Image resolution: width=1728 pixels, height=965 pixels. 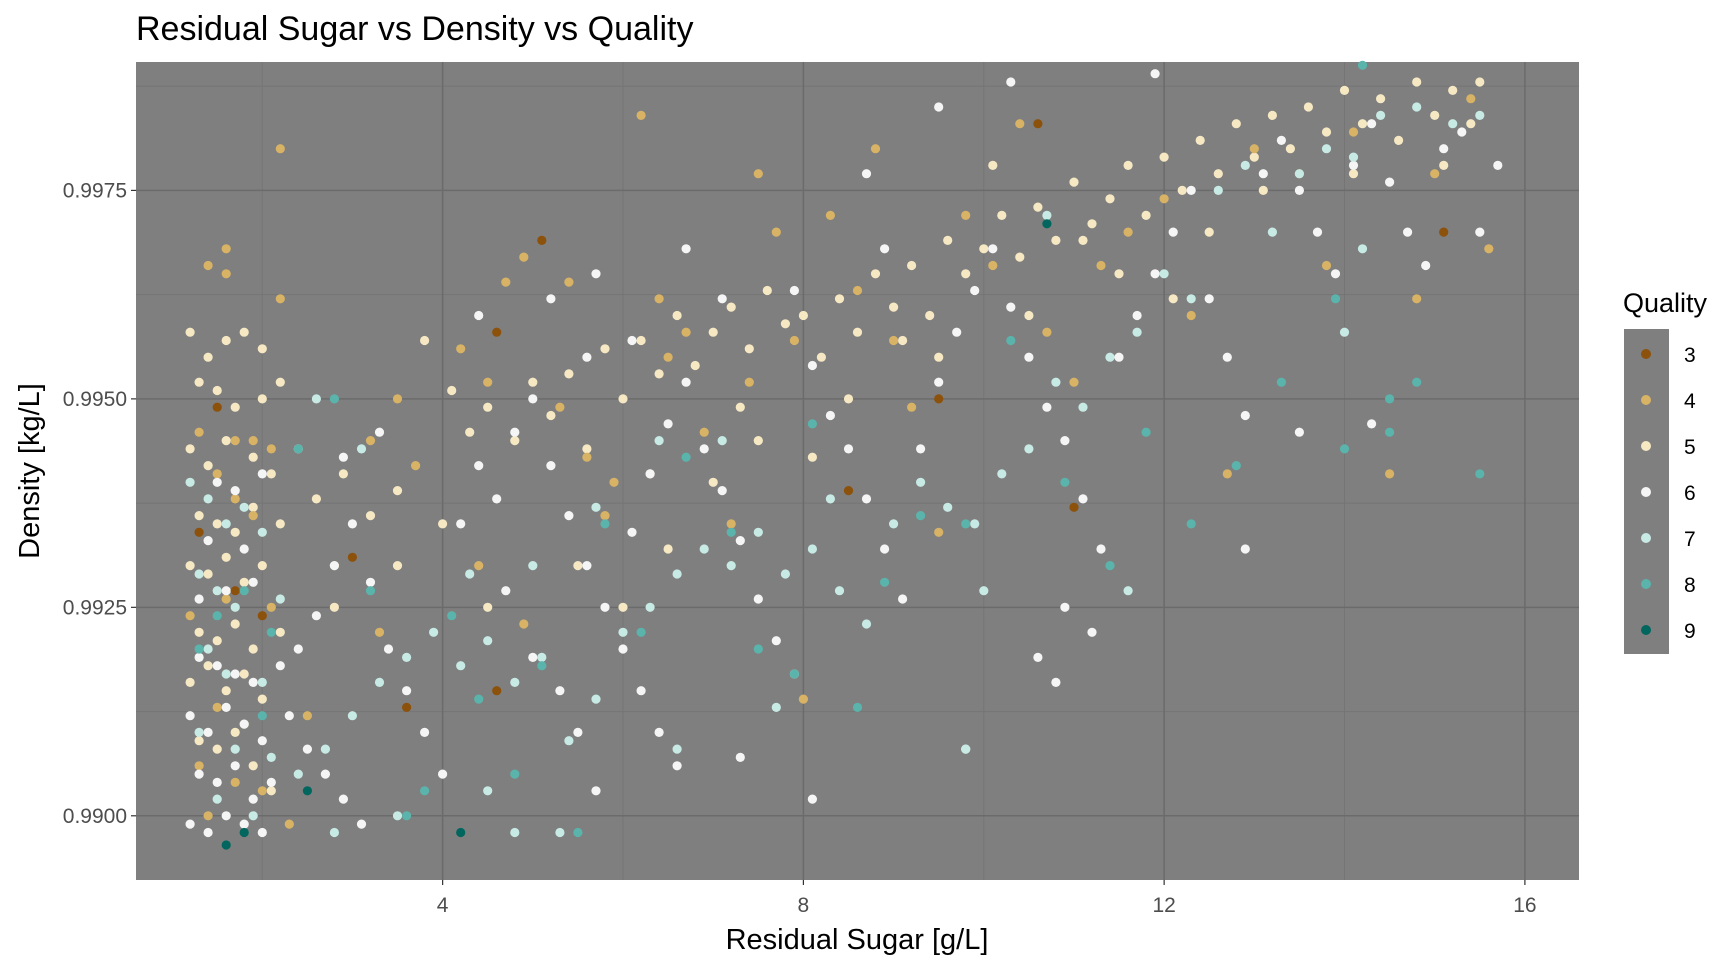 What do you see at coordinates (1690, 631) in the screenshot?
I see `legend-label: 9` at bounding box center [1690, 631].